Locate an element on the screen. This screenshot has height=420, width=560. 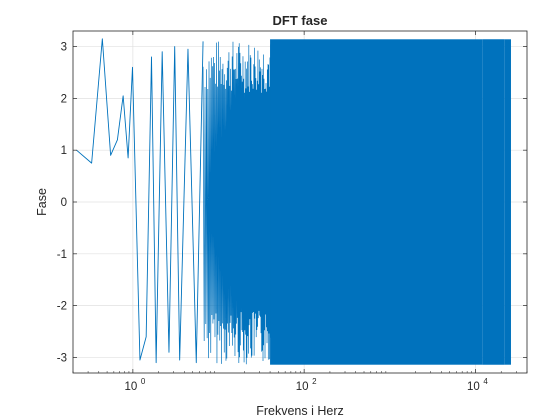
y-axis-label: Fase is located at coordinates (42, 202).